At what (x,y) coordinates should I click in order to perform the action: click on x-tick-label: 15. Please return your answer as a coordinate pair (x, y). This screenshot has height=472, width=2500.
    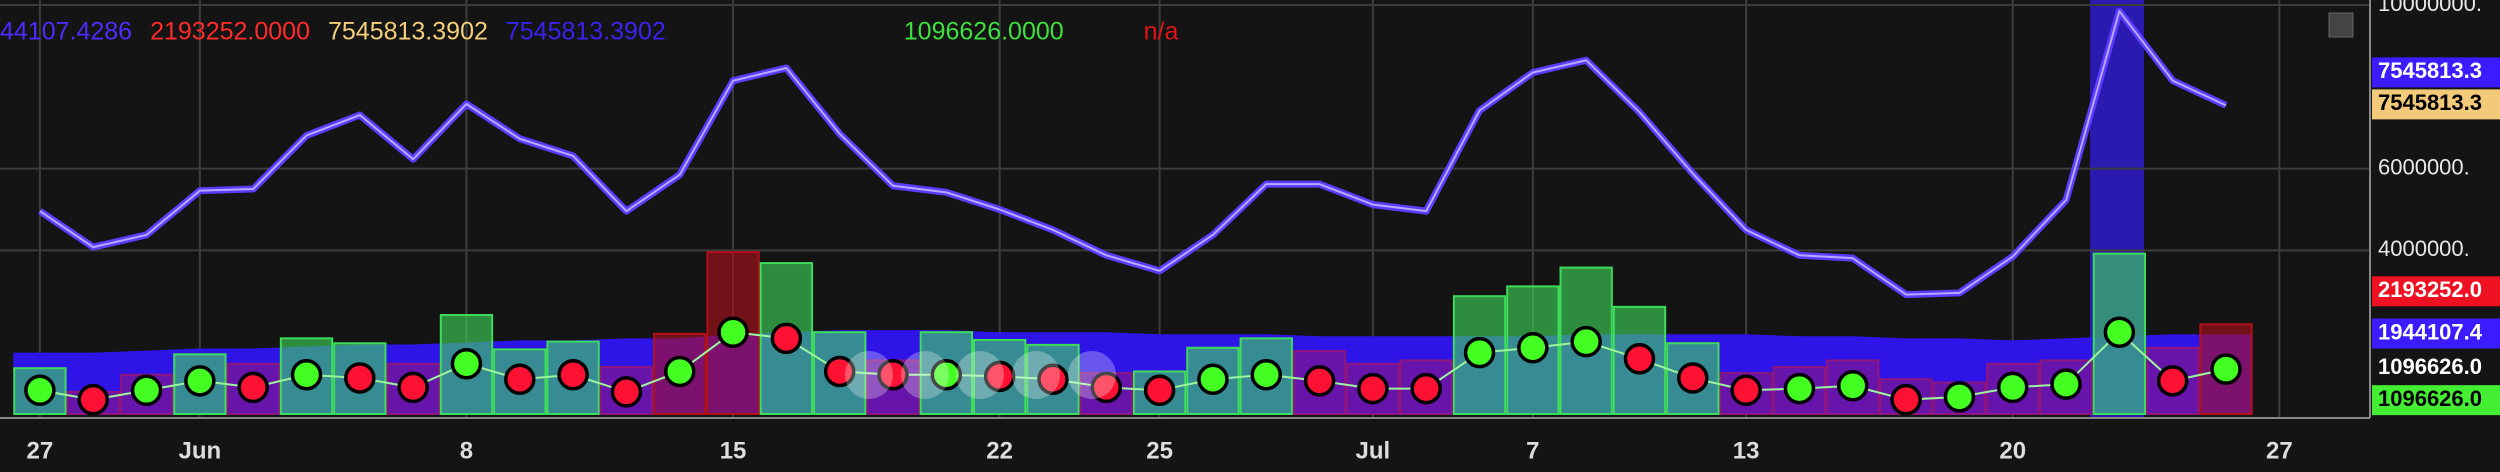
    Looking at the image, I should click on (733, 450).